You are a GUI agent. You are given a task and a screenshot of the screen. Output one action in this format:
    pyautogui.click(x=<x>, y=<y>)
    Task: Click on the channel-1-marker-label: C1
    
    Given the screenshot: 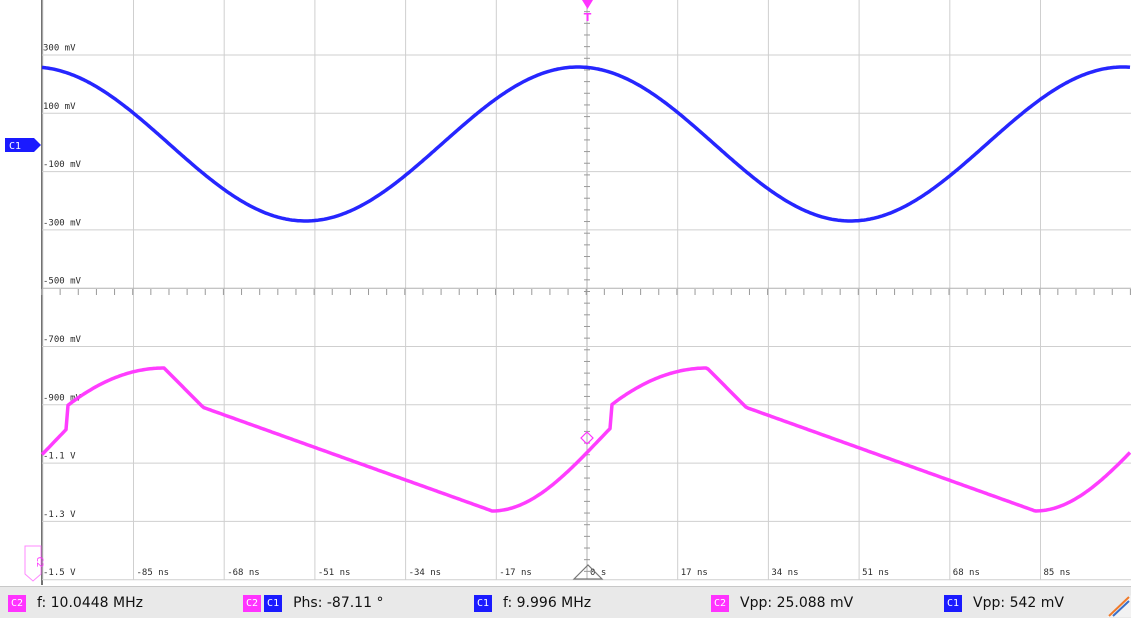 What is the action you would take?
    pyautogui.click(x=15, y=146)
    